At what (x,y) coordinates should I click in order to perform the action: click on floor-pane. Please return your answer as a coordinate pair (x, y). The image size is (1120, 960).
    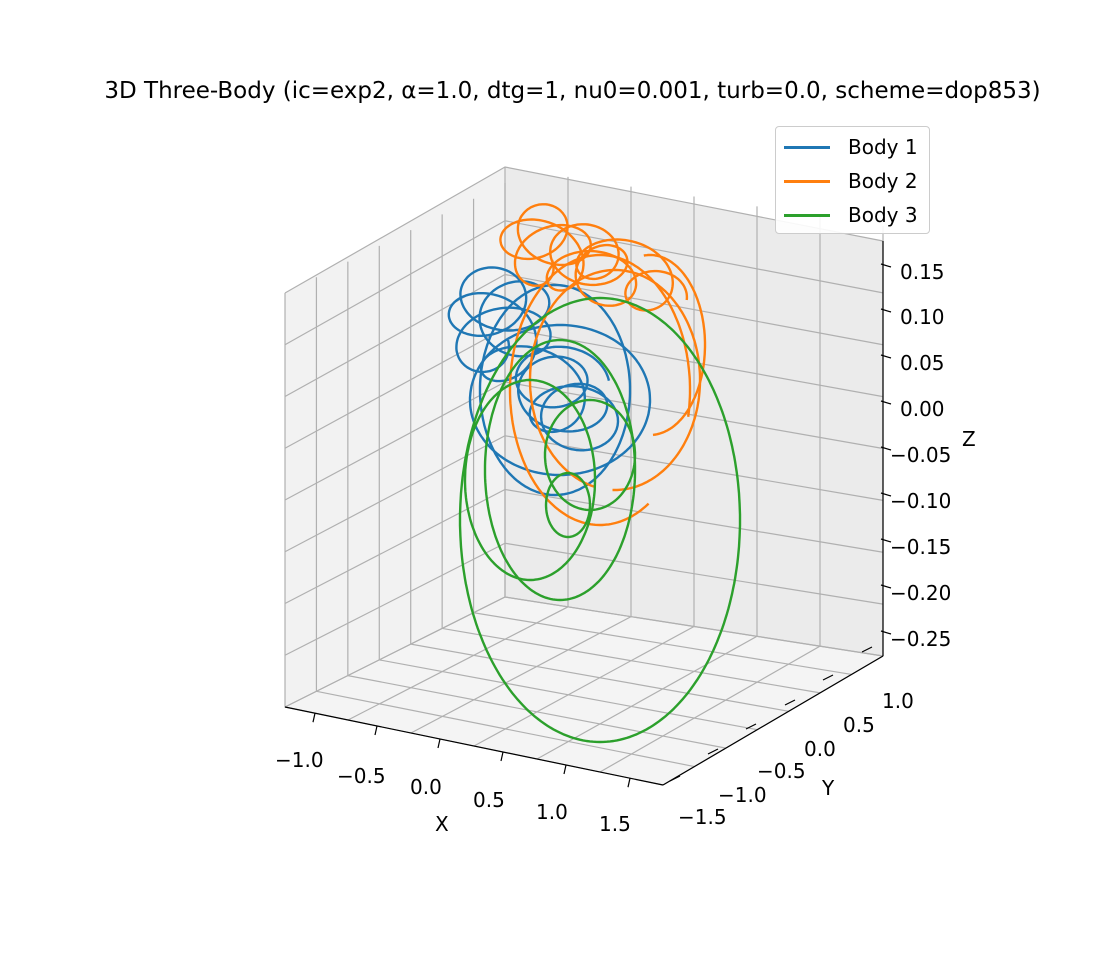
    Looking at the image, I should click on (584, 691).